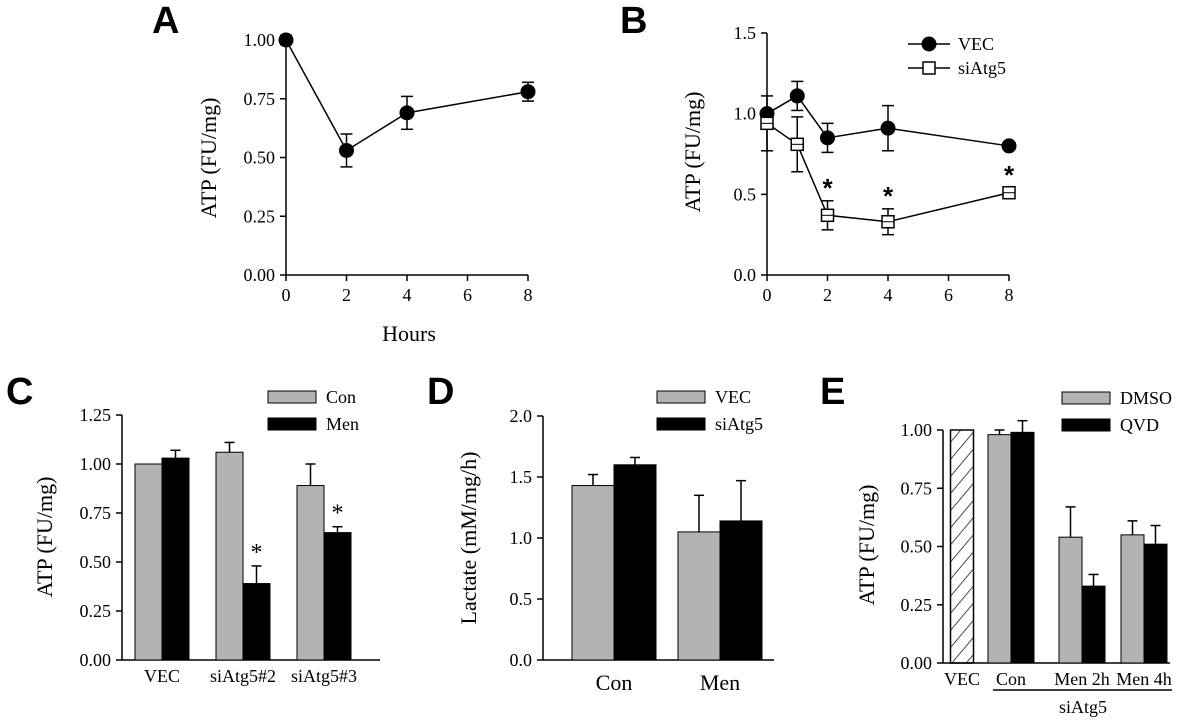 Image resolution: width=1185 pixels, height=723 pixels. Describe the element at coordinates (962, 546) in the screenshot. I see `panel-e-bar-hatched` at that location.